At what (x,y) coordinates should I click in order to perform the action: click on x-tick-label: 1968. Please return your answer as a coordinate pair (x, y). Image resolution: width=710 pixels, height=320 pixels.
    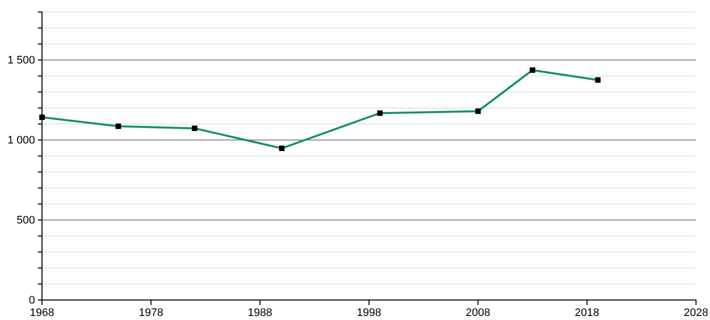
    Looking at the image, I should click on (42, 312).